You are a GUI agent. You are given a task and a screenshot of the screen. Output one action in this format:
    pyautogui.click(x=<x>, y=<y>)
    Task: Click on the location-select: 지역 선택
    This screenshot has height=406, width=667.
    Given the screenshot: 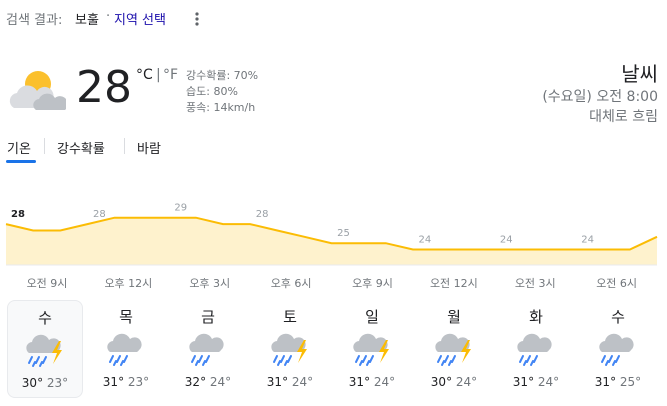 What is the action you would take?
    pyautogui.click(x=140, y=20)
    